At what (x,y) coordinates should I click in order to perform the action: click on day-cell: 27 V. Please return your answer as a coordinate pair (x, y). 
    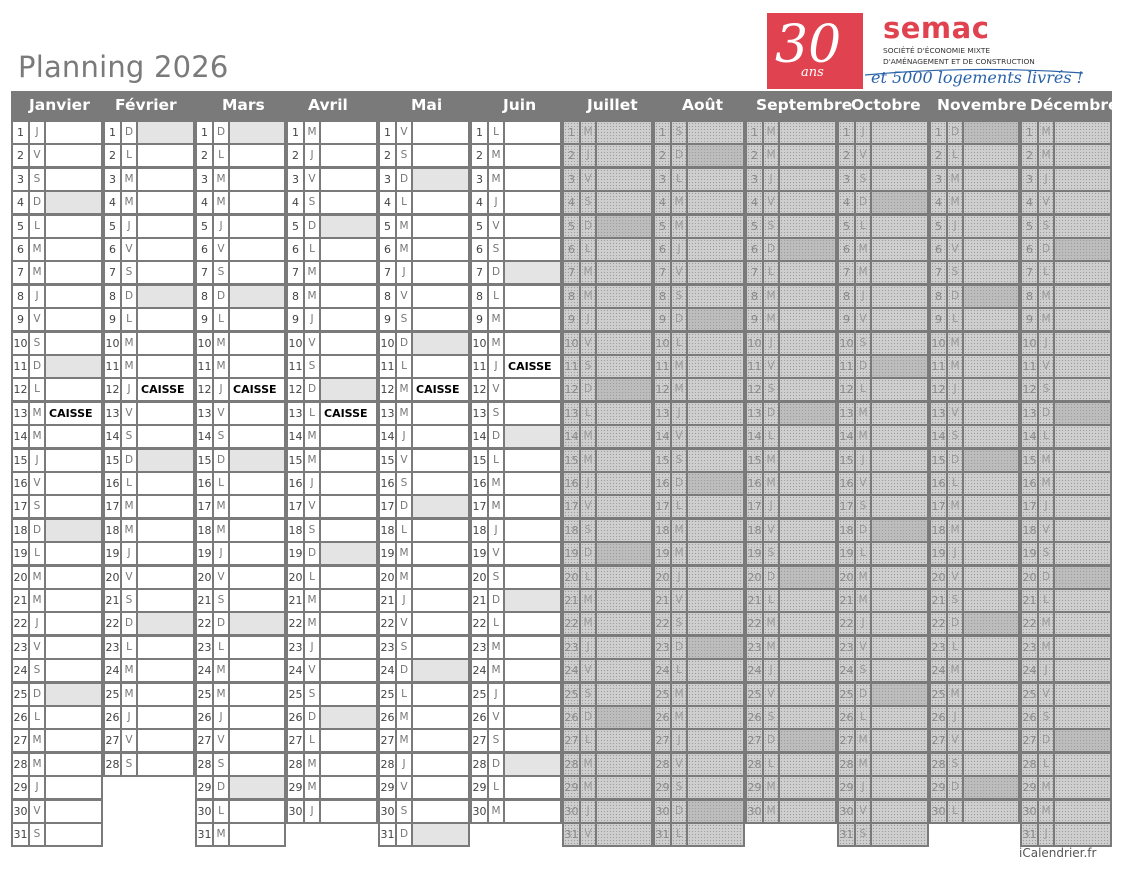
    Looking at the image, I should click on (149, 741).